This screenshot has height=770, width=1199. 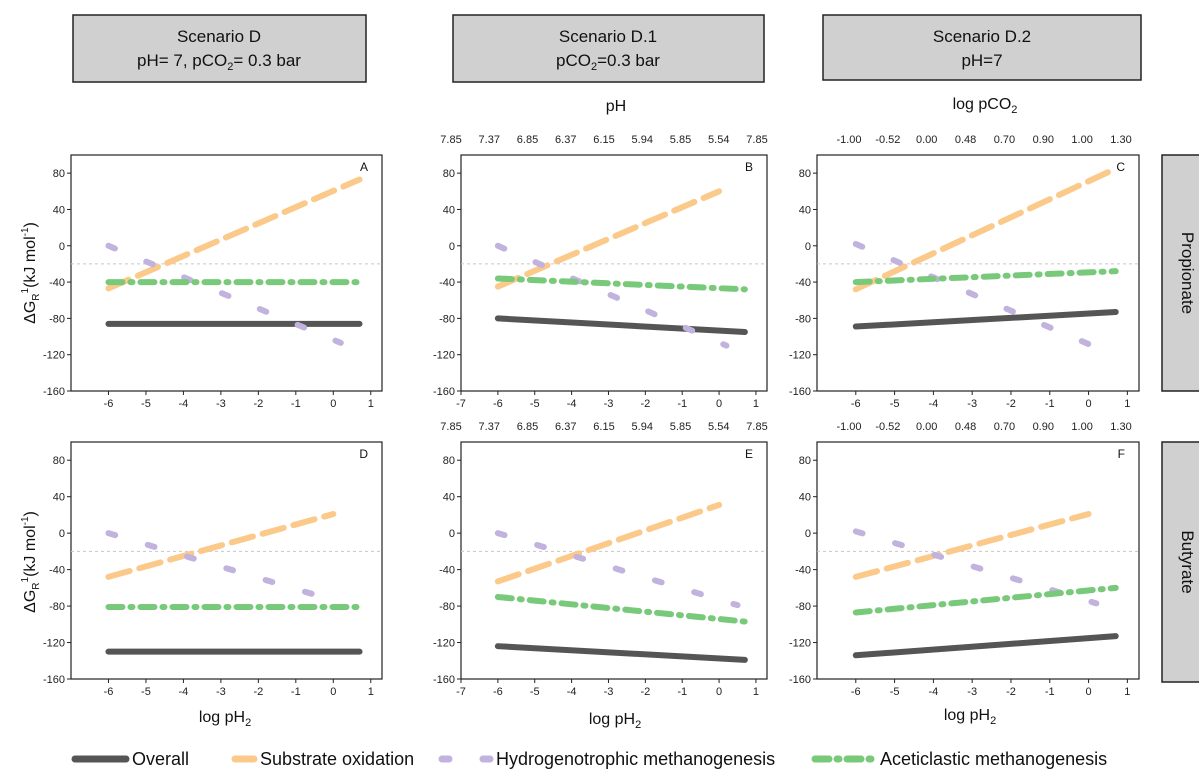 What do you see at coordinates (608, 48) in the screenshot?
I see `scenario-header-d1: Scenario D.1 pCO2=0.3 bar` at bounding box center [608, 48].